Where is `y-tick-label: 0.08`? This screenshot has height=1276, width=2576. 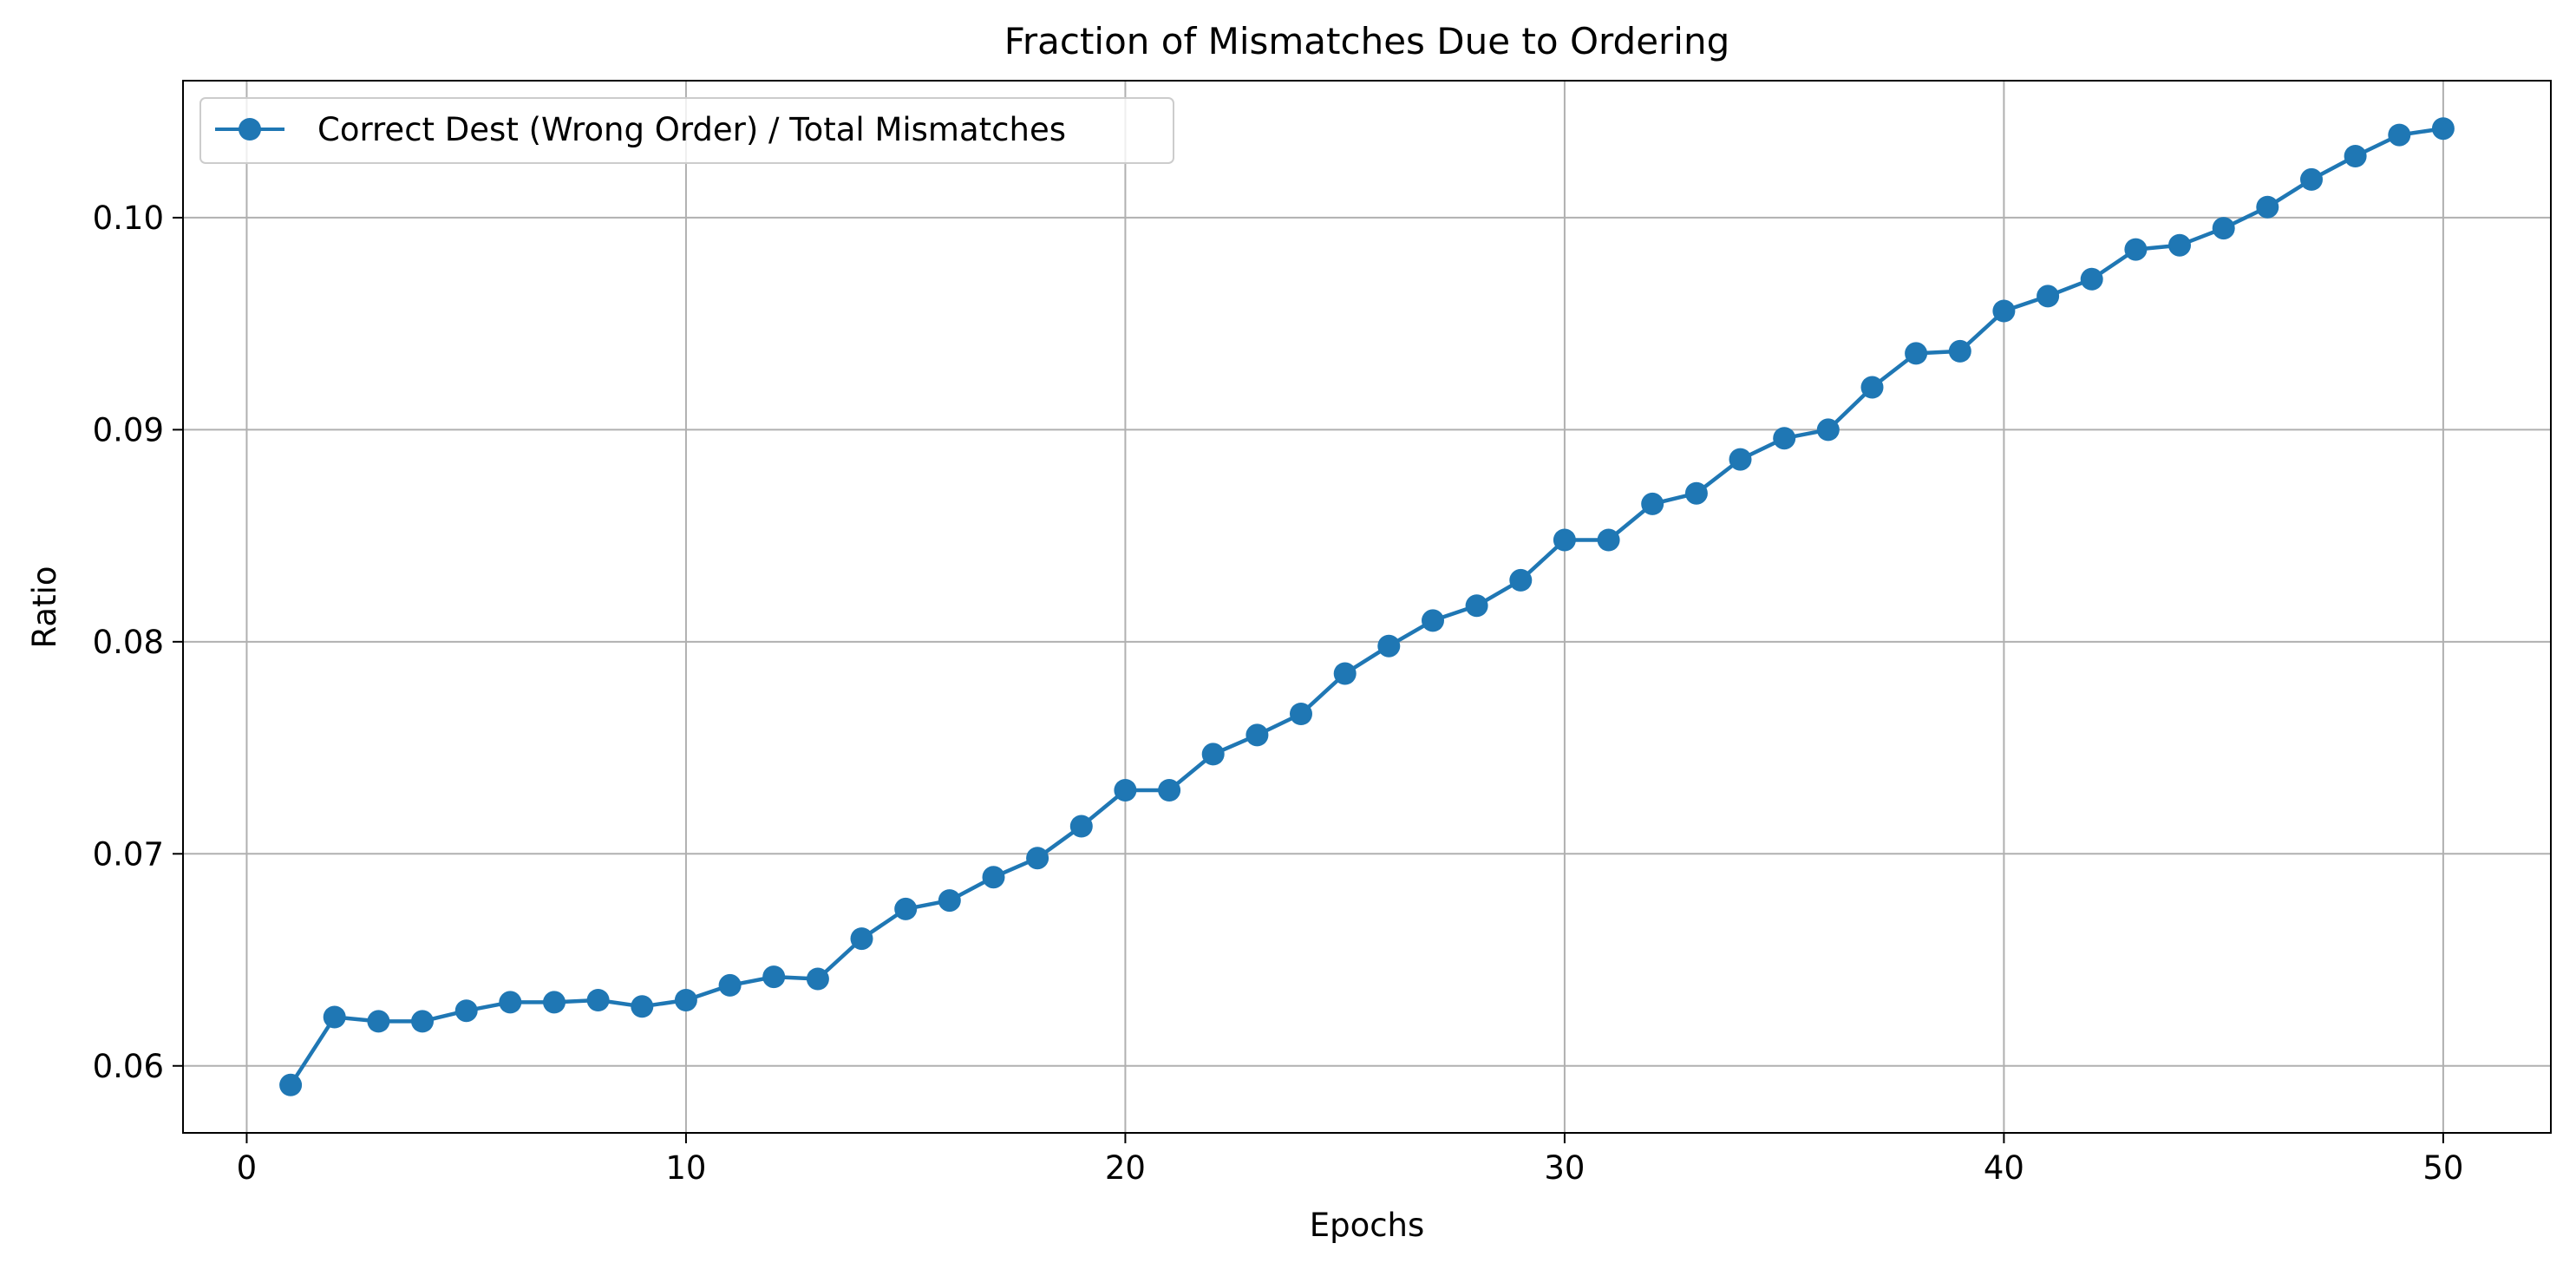
y-tick-label: 0.08 is located at coordinates (128, 642).